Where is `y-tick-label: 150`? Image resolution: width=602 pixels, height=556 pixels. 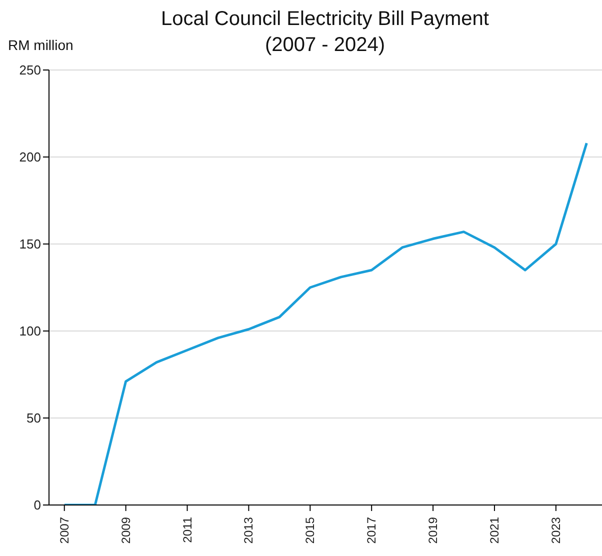 y-tick-label: 150 is located at coordinates (30, 244).